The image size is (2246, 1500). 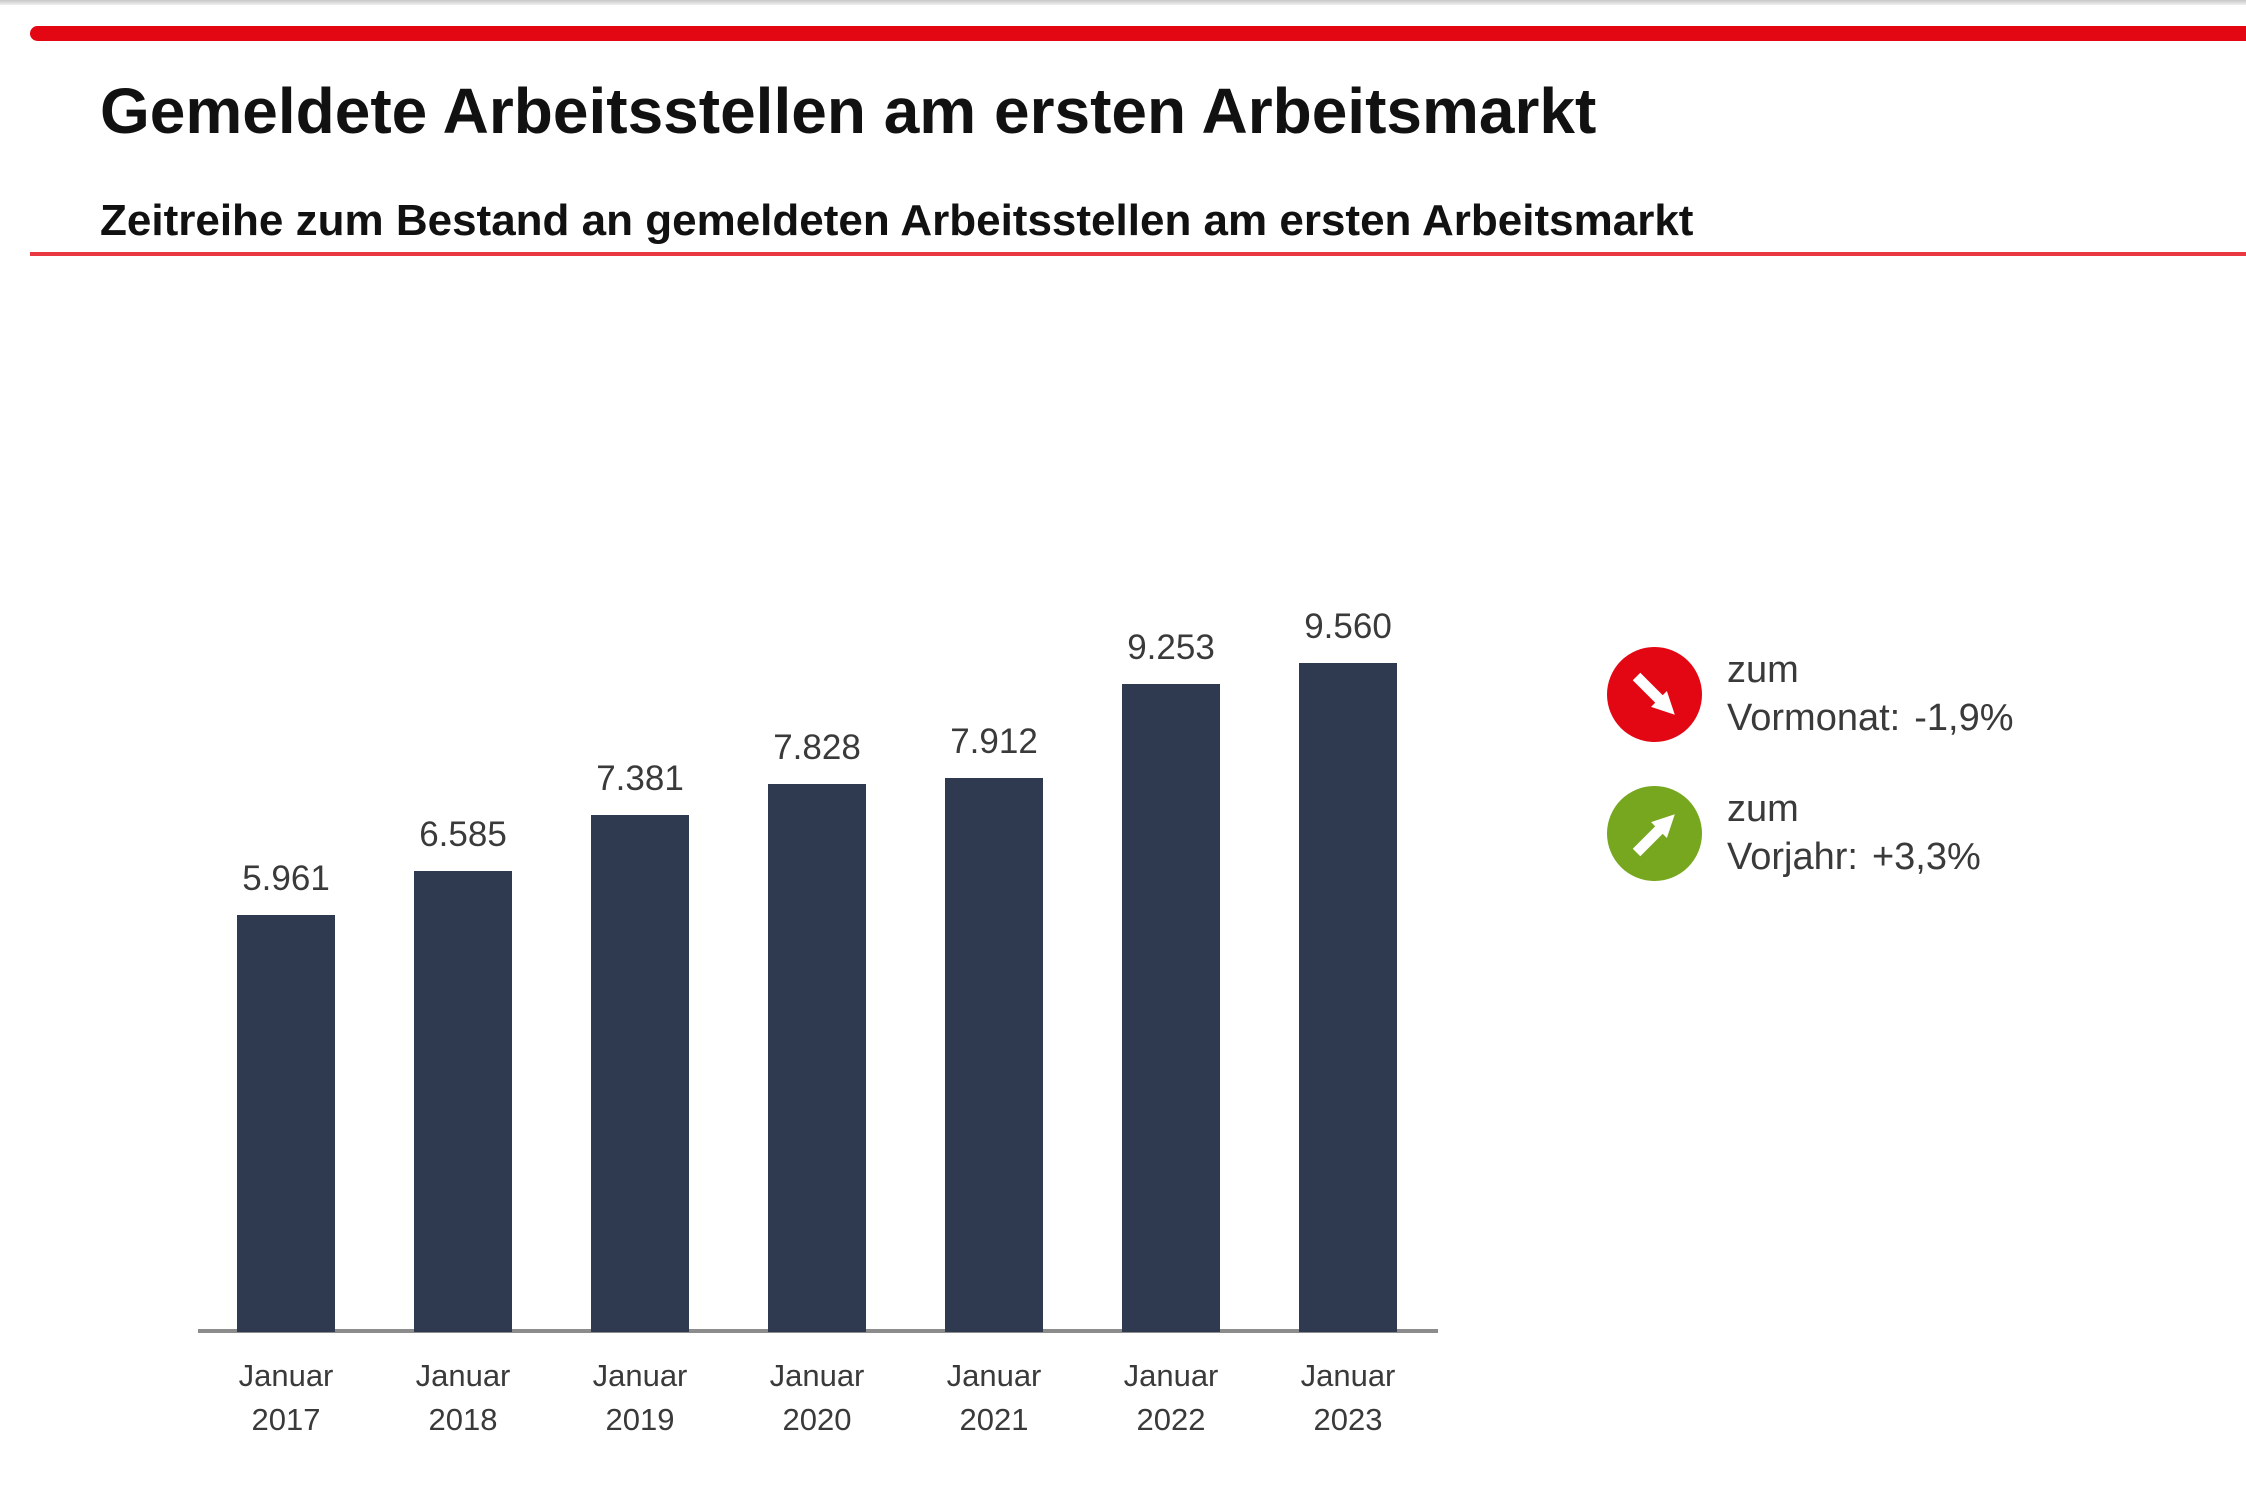 What do you see at coordinates (1348, 1398) in the screenshot?
I see `x-axis-tick-label: Januar 2023` at bounding box center [1348, 1398].